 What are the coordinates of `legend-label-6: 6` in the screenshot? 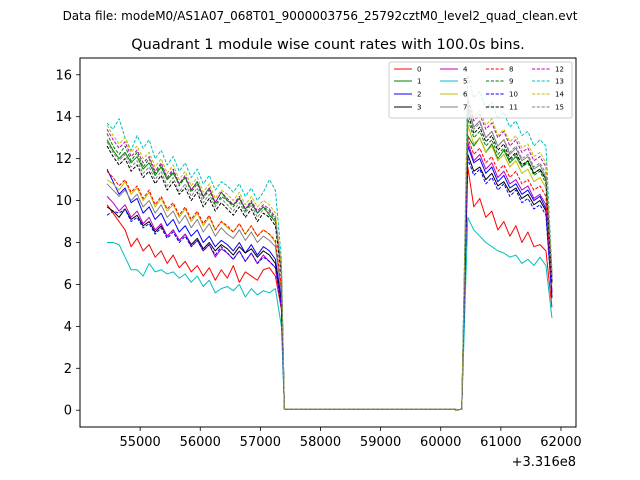 It's located at (465, 95).